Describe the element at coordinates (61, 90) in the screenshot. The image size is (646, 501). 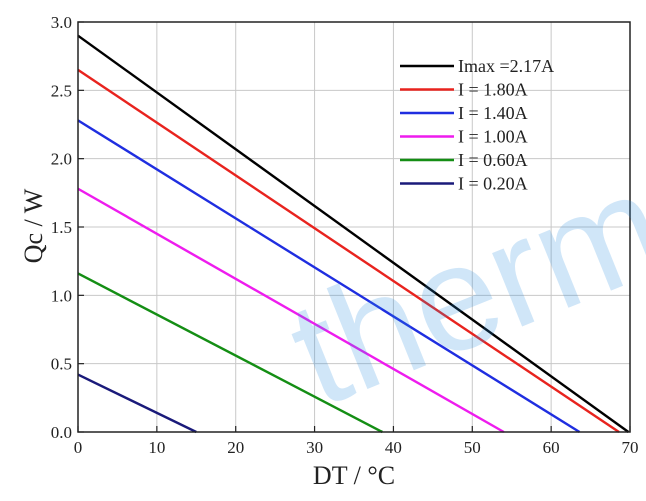
I see `y-tick-label: 2.5` at that location.